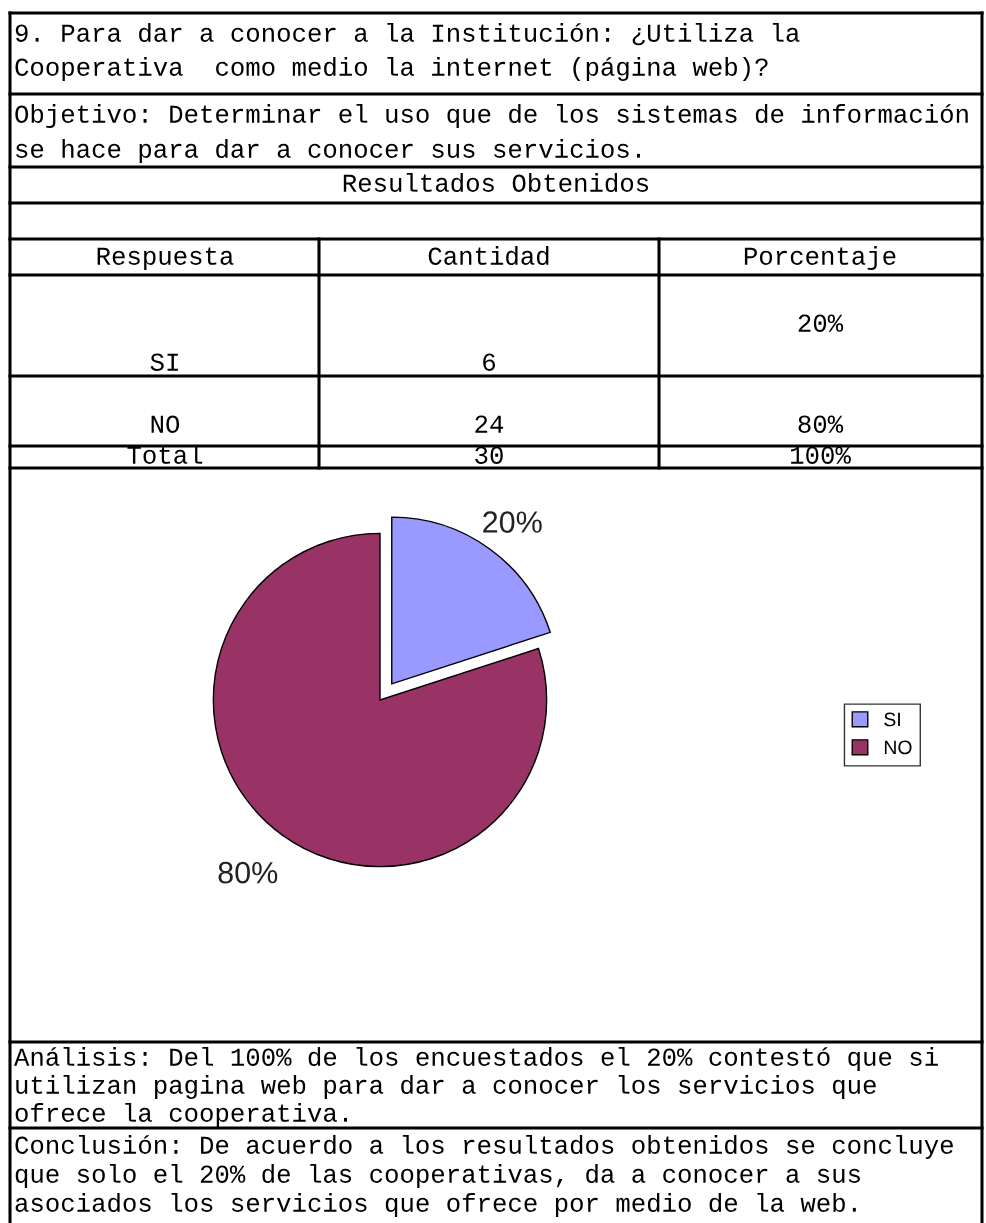 This screenshot has width=986, height=1223. Describe the element at coordinates (820, 258) in the screenshot. I see `text: Porcentaje` at that location.